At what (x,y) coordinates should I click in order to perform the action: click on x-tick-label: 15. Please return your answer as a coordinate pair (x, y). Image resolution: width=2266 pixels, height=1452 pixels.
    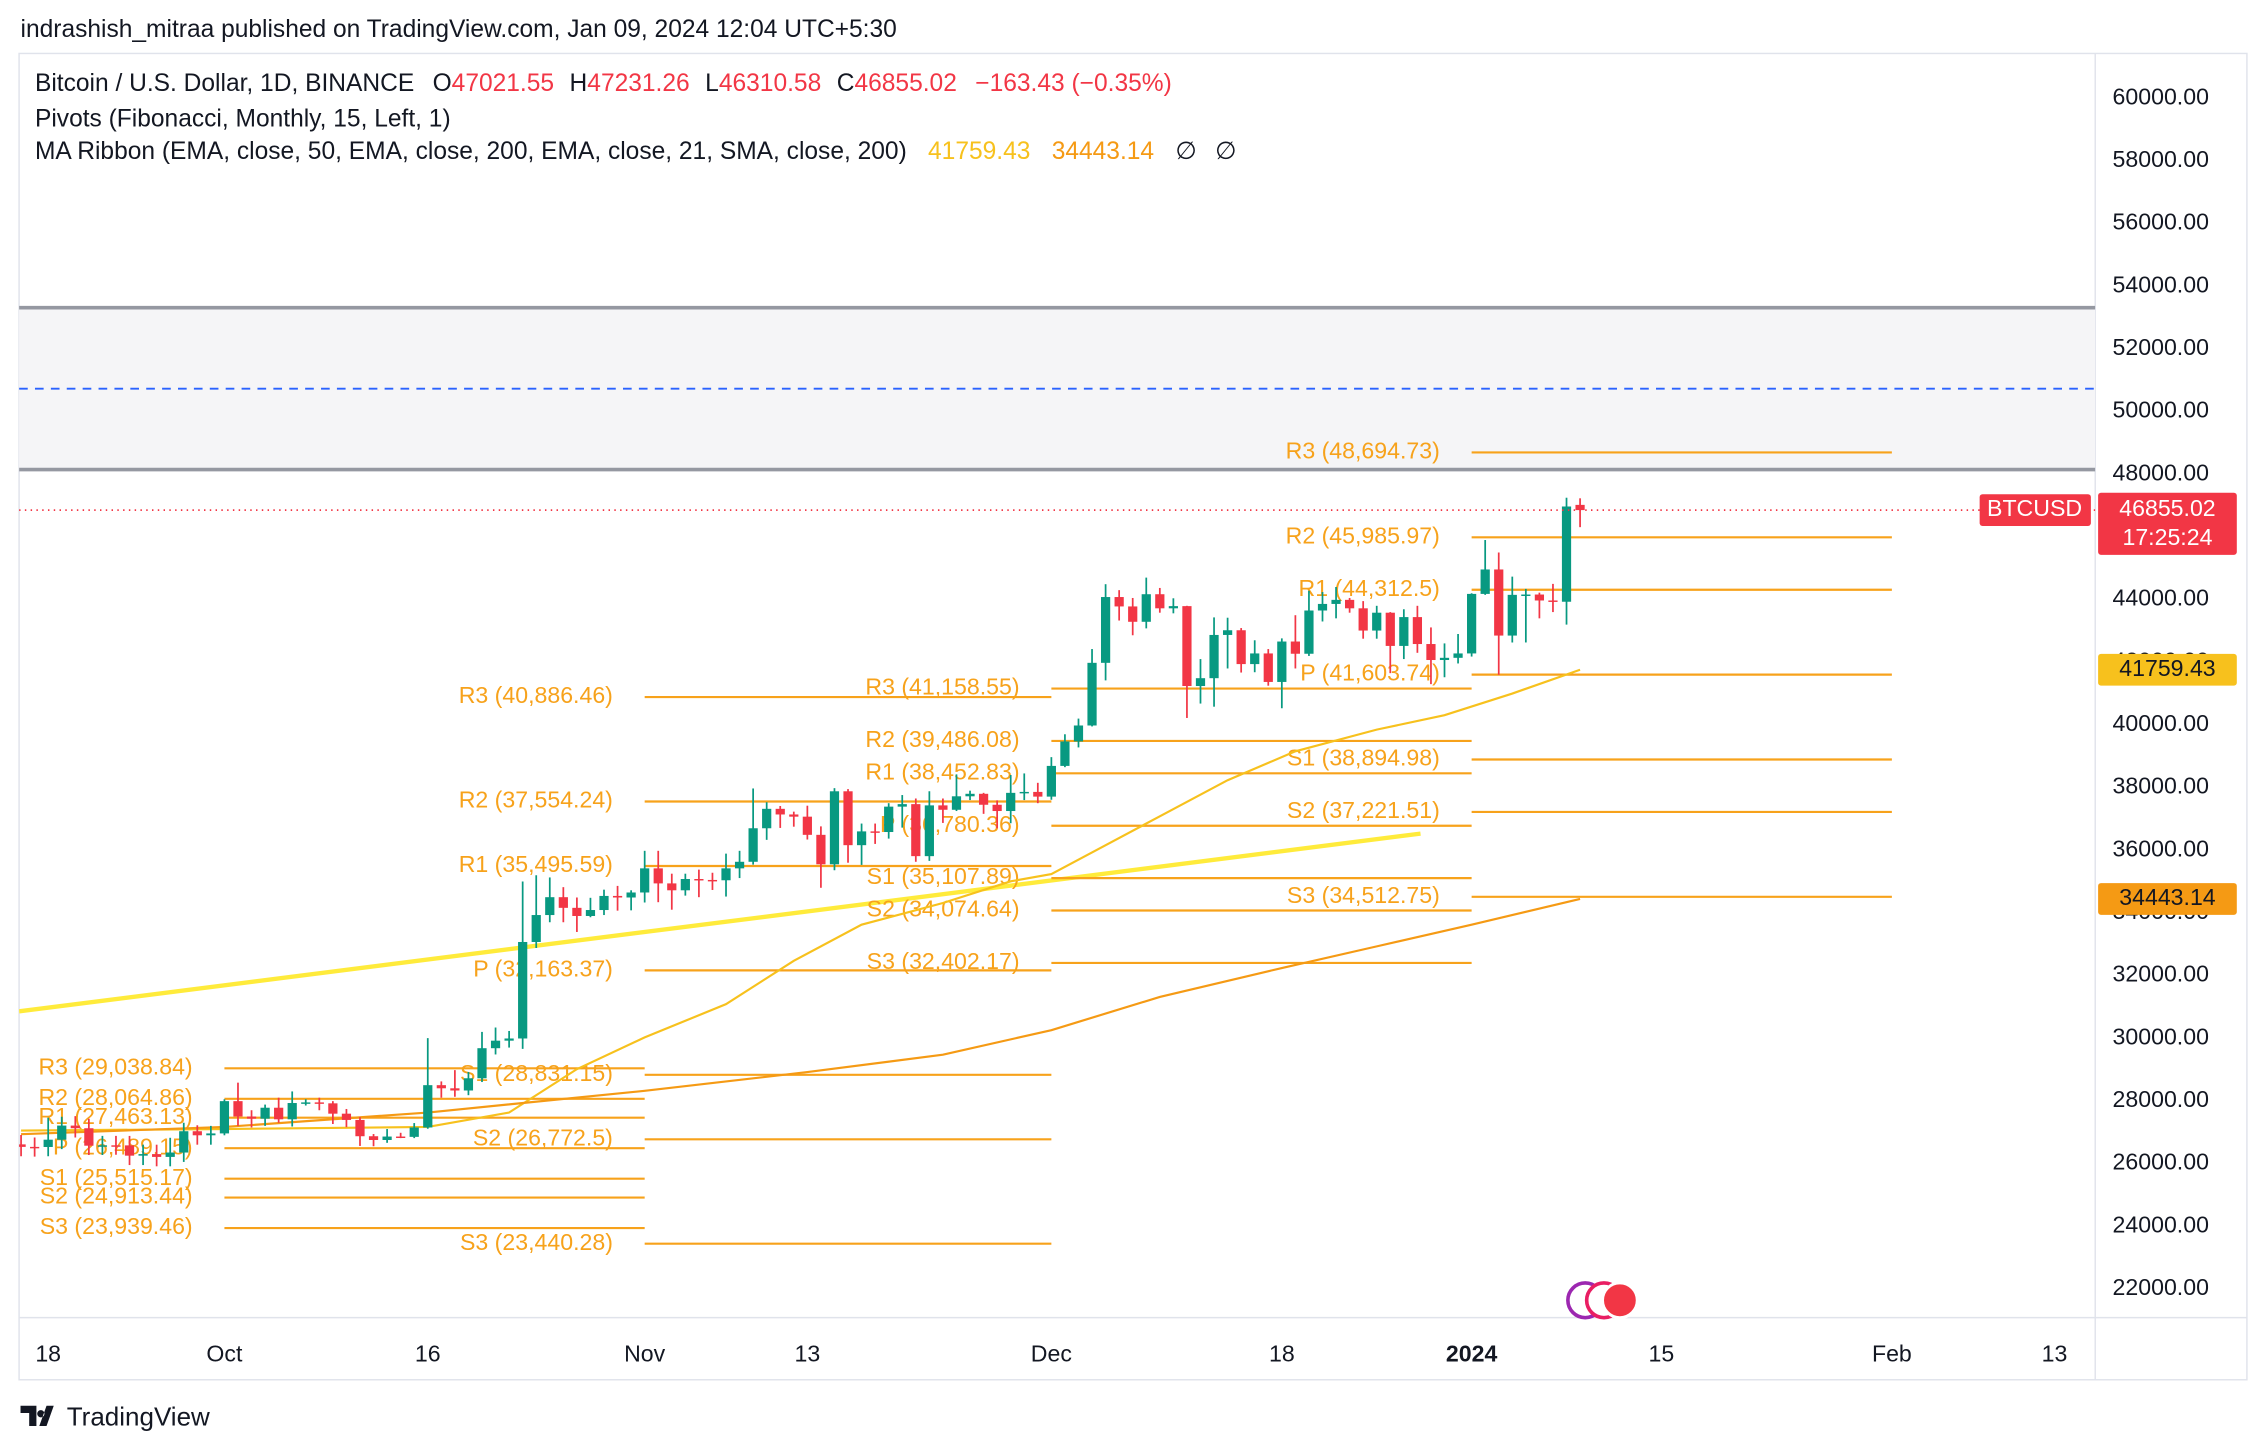
    Looking at the image, I should click on (1662, 1353).